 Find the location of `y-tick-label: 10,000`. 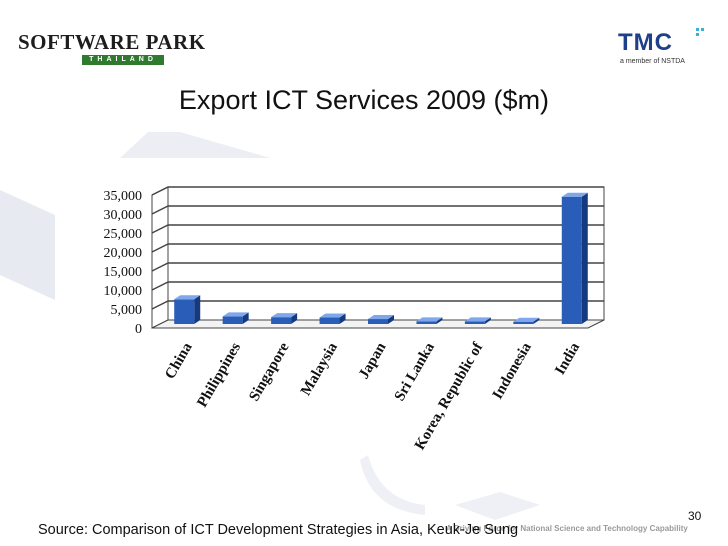

y-tick-label: 10,000 is located at coordinates (123, 291).